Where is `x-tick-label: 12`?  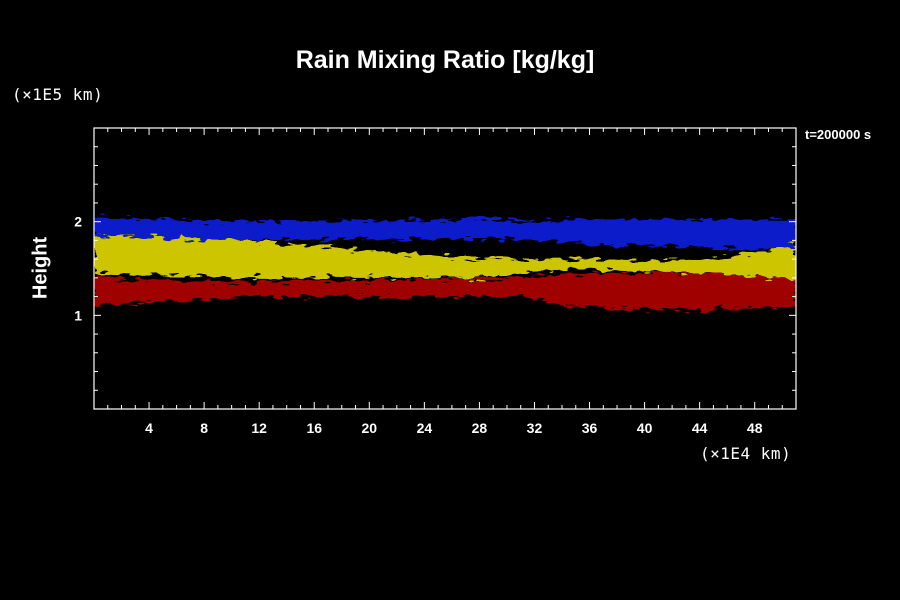
x-tick-label: 12 is located at coordinates (259, 428).